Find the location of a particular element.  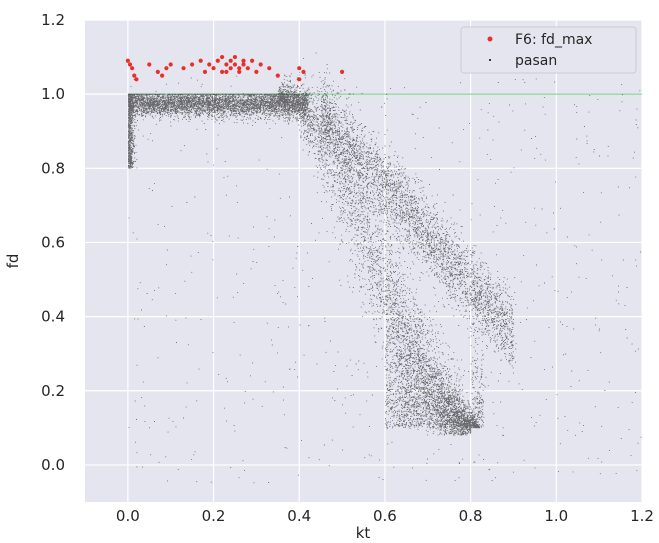

x-tick-label: 0.6 is located at coordinates (385, 516).